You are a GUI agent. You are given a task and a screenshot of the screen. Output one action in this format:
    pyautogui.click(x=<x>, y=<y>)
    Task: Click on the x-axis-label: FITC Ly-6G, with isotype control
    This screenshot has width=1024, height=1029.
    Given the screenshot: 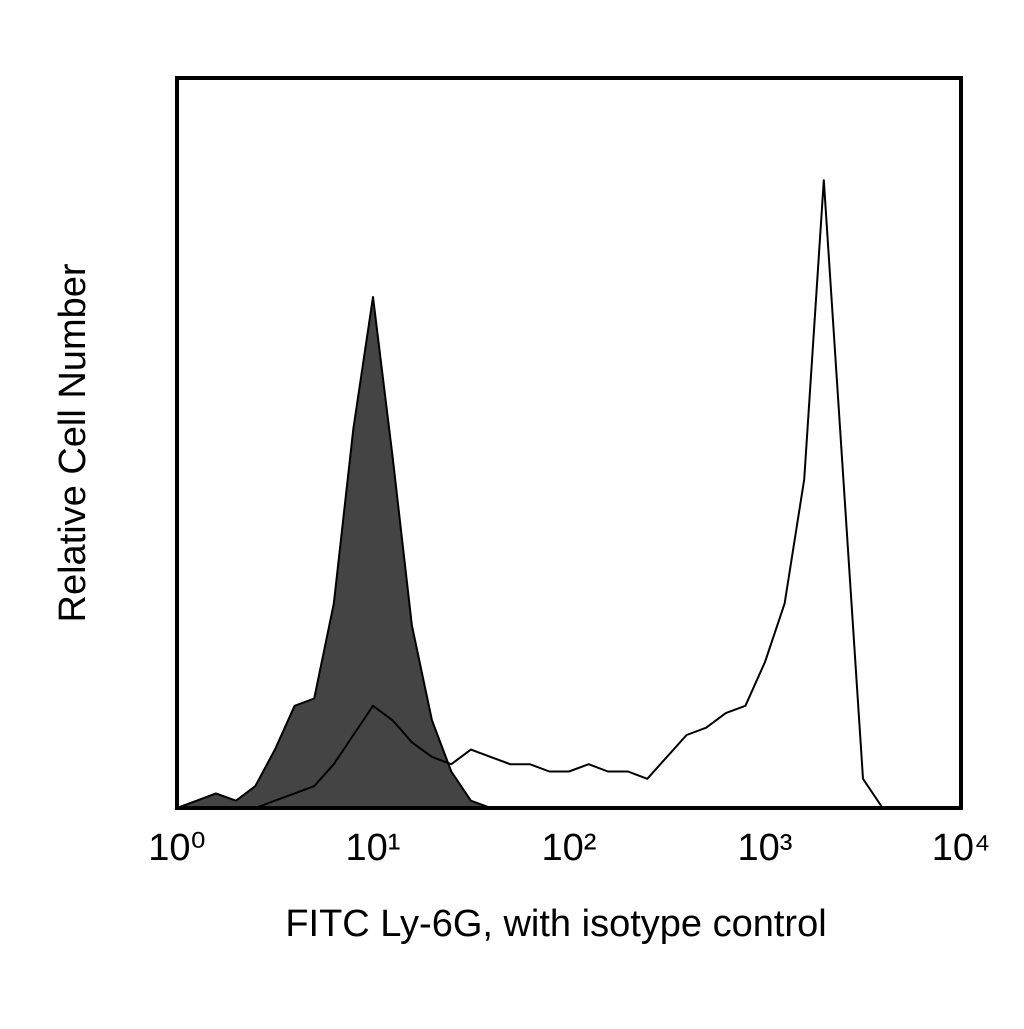 What is the action you would take?
    pyautogui.click(x=555, y=924)
    